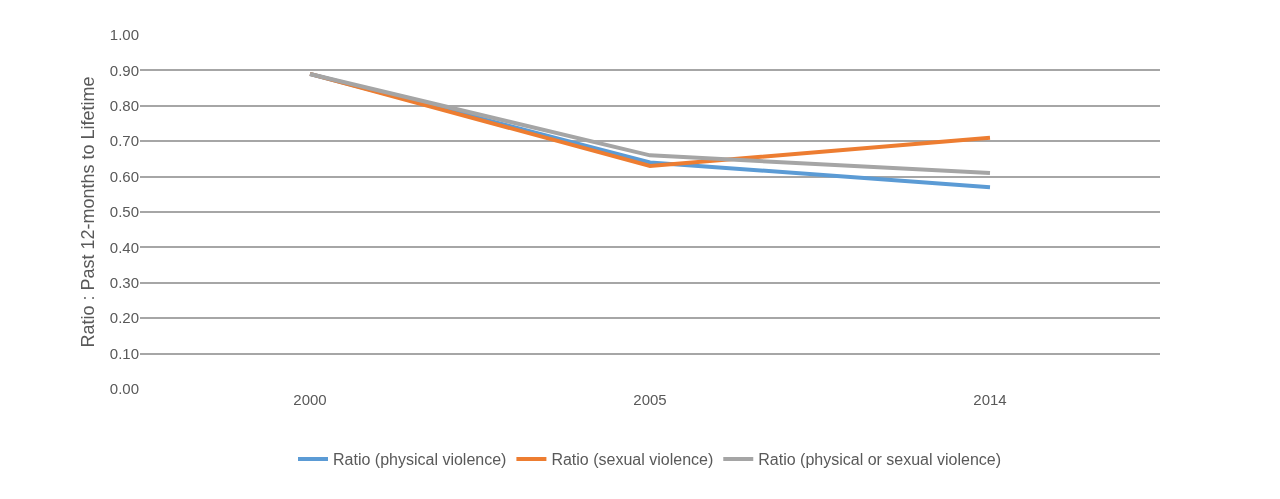  I want to click on x-tick-label: 2014, so click(990, 399).